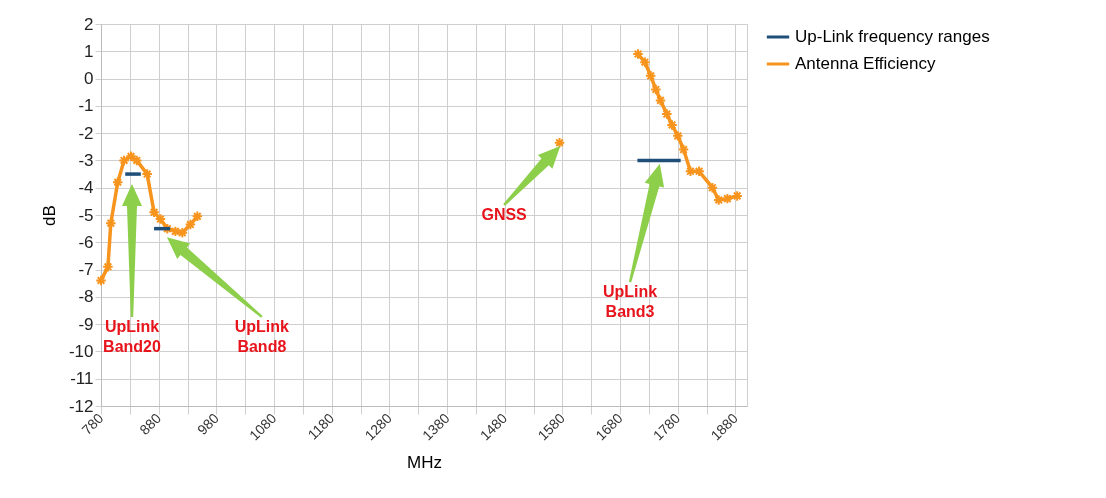 The image size is (1106, 498). I want to click on y-tick-label: -4, so click(86, 188).